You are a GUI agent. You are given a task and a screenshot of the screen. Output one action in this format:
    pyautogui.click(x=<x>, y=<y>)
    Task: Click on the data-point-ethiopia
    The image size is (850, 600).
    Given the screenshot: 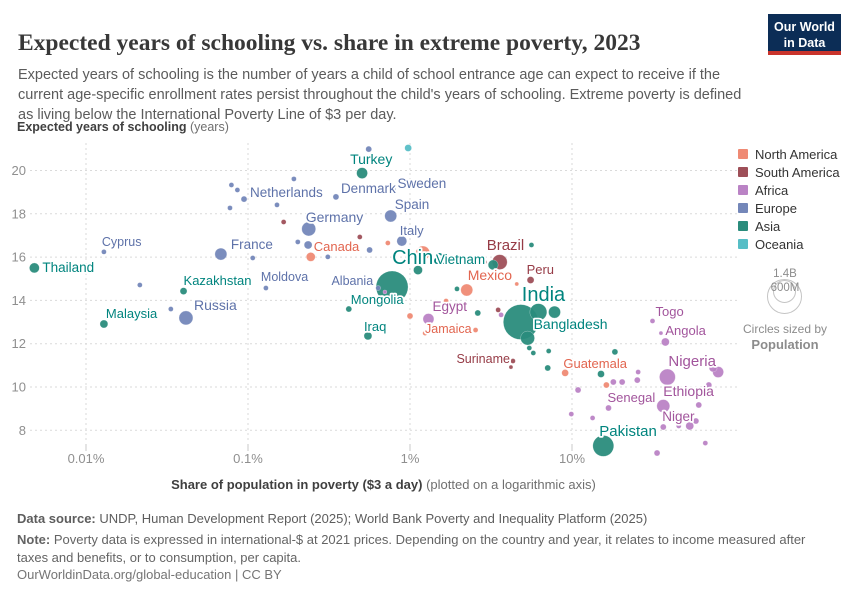 What is the action you would take?
    pyautogui.click(x=663, y=406)
    